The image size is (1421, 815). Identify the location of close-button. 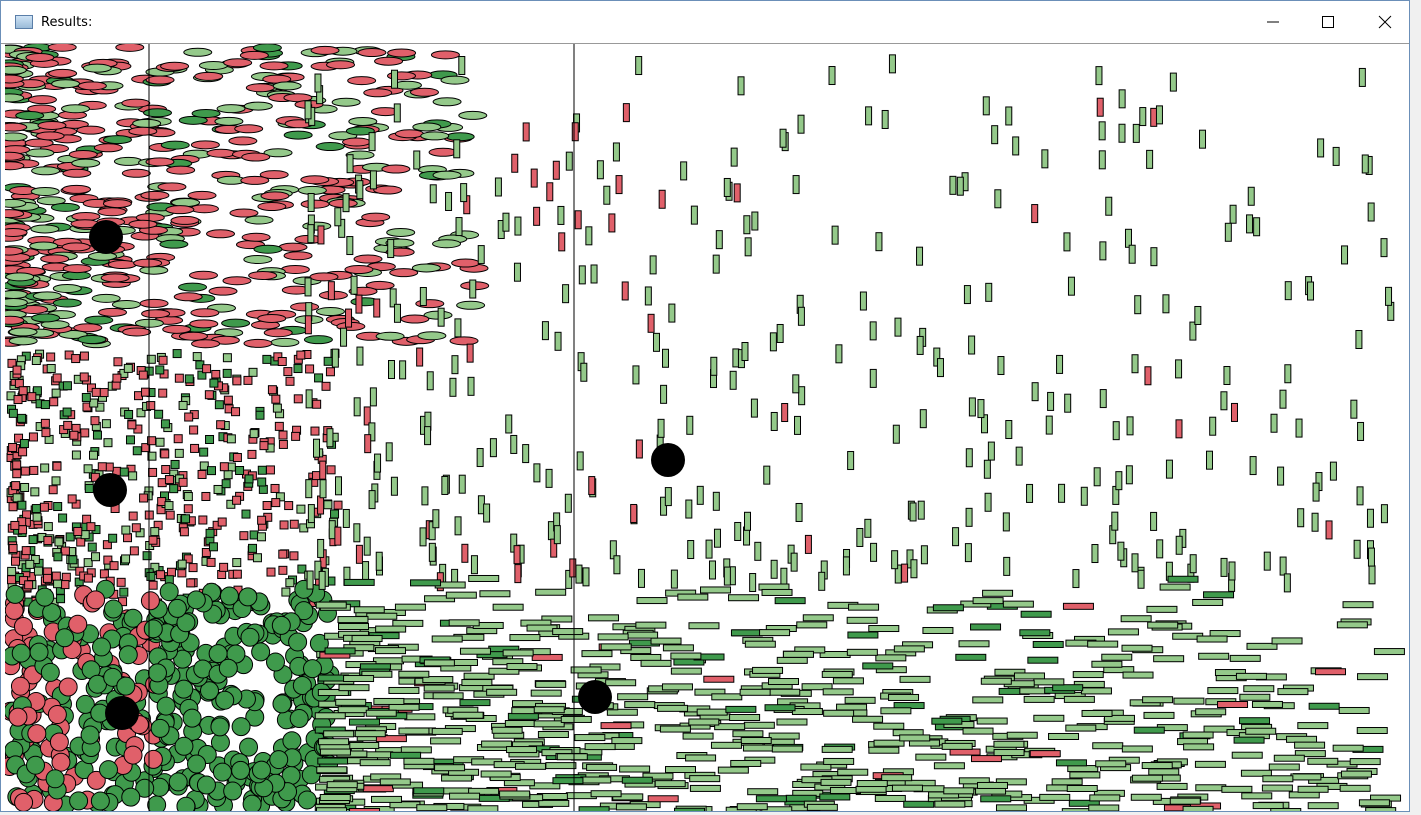
(1385, 22).